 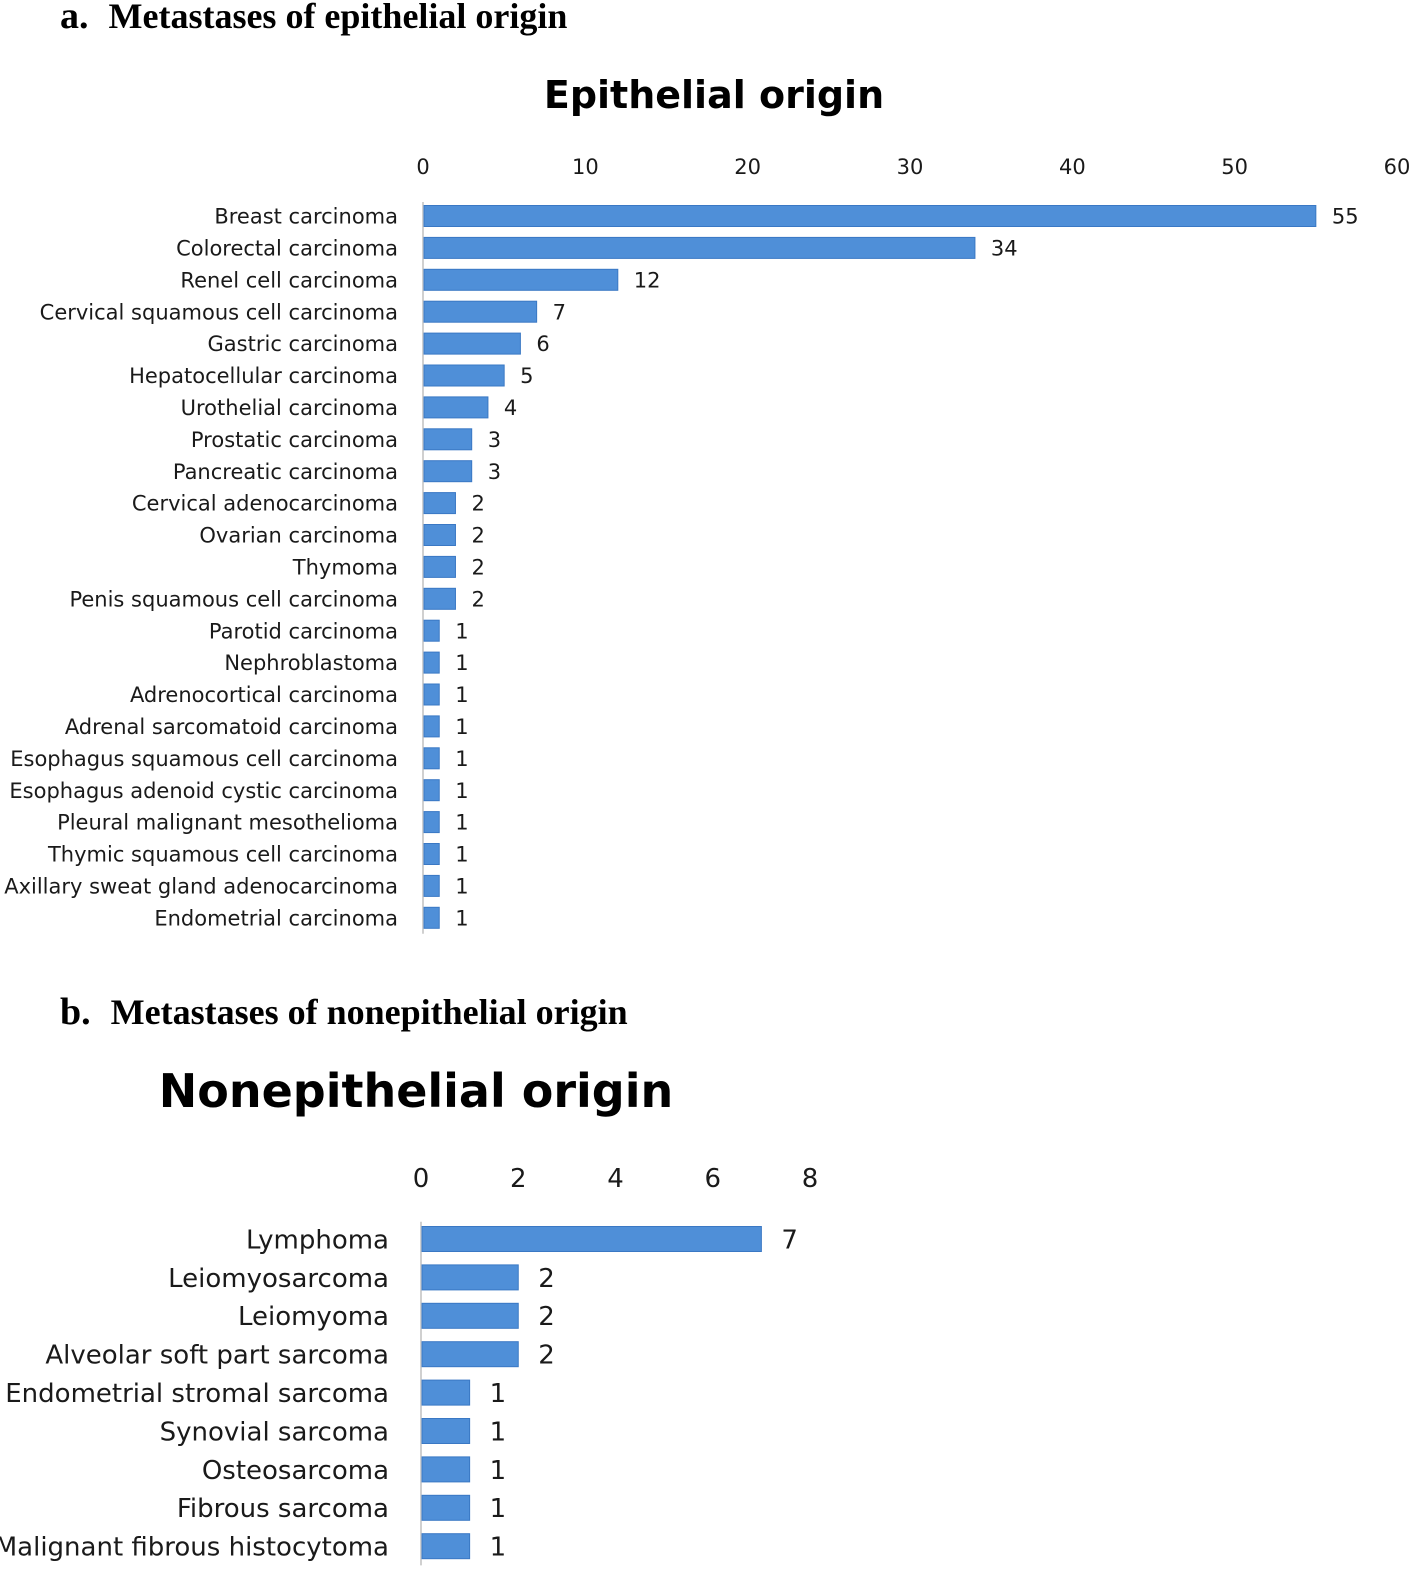 What do you see at coordinates (910, 167) in the screenshot?
I see `epithelial-tick-label: 30` at bounding box center [910, 167].